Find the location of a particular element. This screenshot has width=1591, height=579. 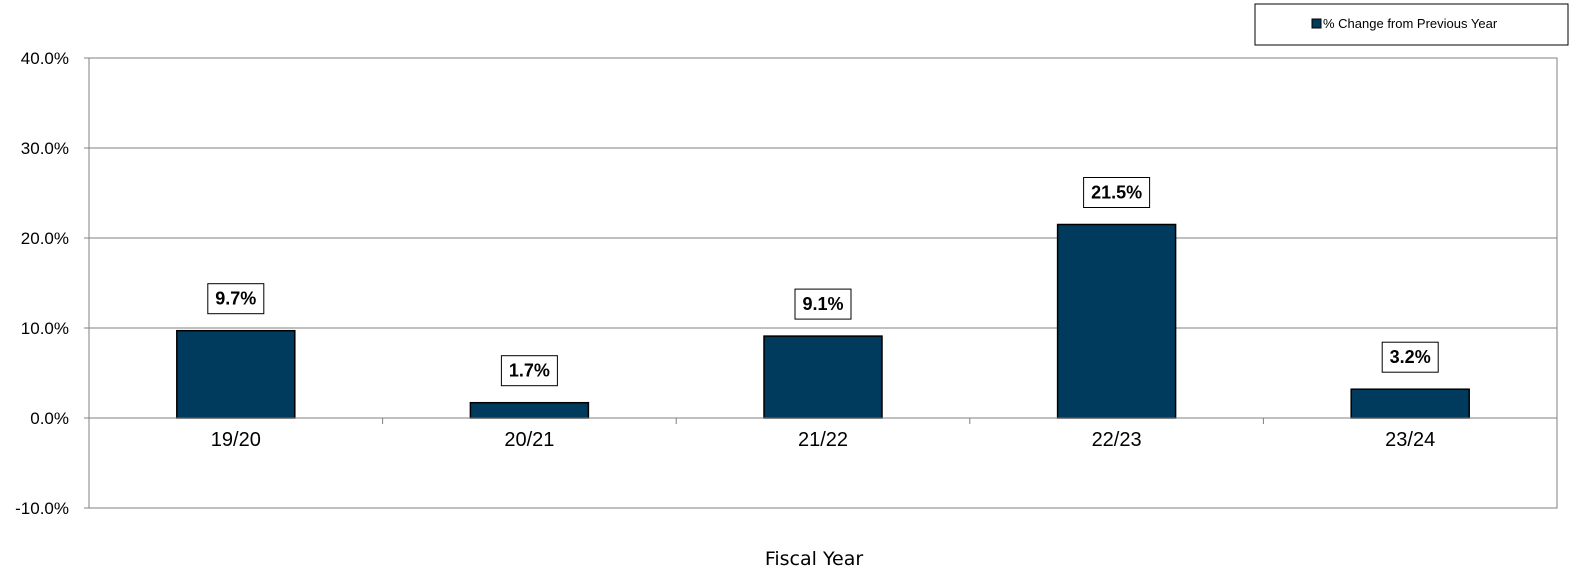

x-tick-label: 22/23 is located at coordinates (1117, 440).